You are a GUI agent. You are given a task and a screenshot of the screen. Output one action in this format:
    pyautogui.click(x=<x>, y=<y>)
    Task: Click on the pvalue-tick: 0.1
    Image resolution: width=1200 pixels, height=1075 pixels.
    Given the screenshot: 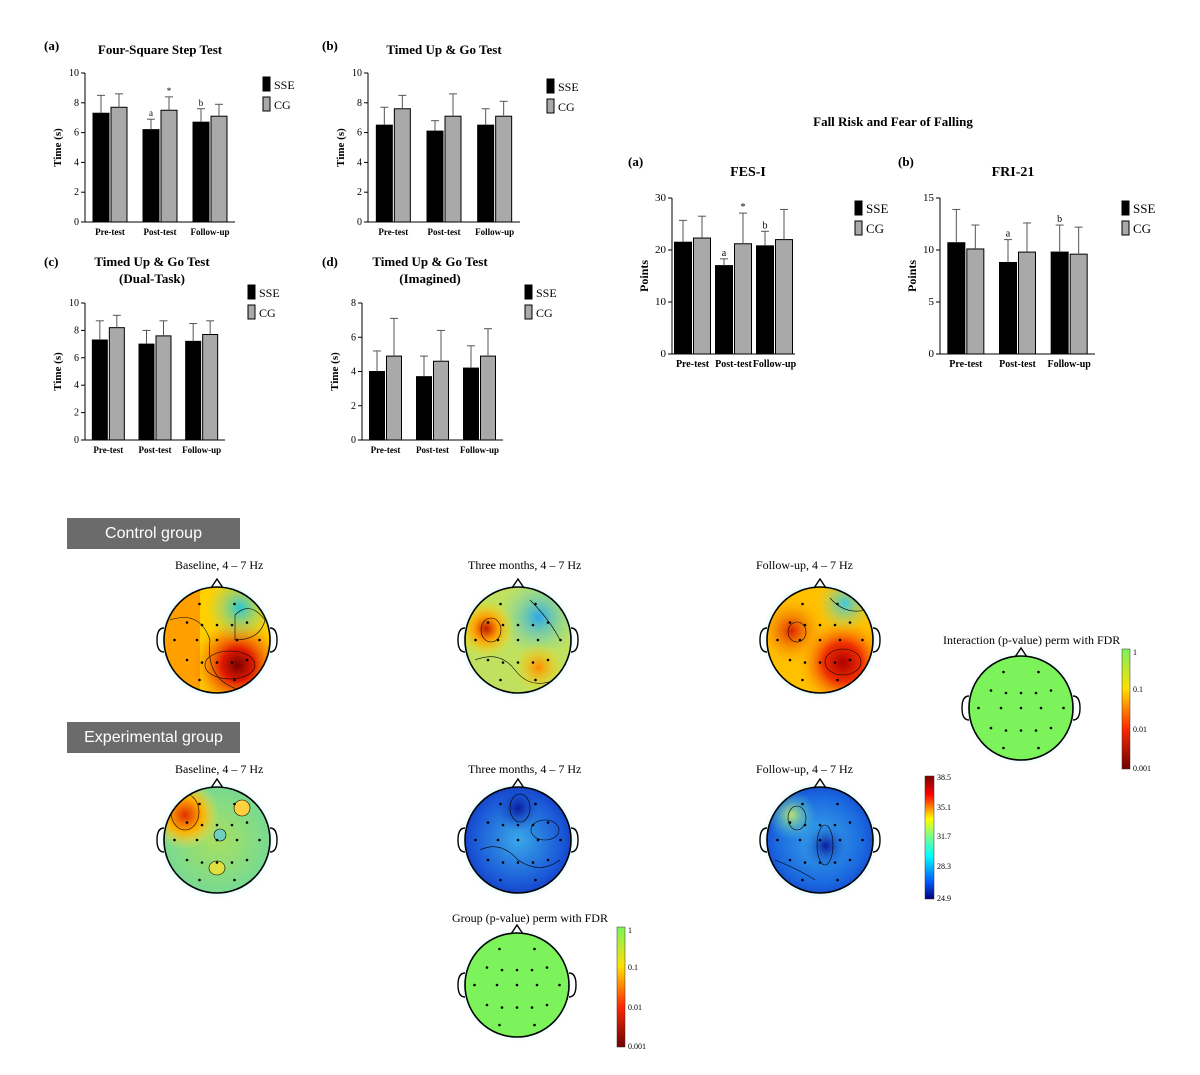 What is the action you would take?
    pyautogui.click(x=1138, y=689)
    